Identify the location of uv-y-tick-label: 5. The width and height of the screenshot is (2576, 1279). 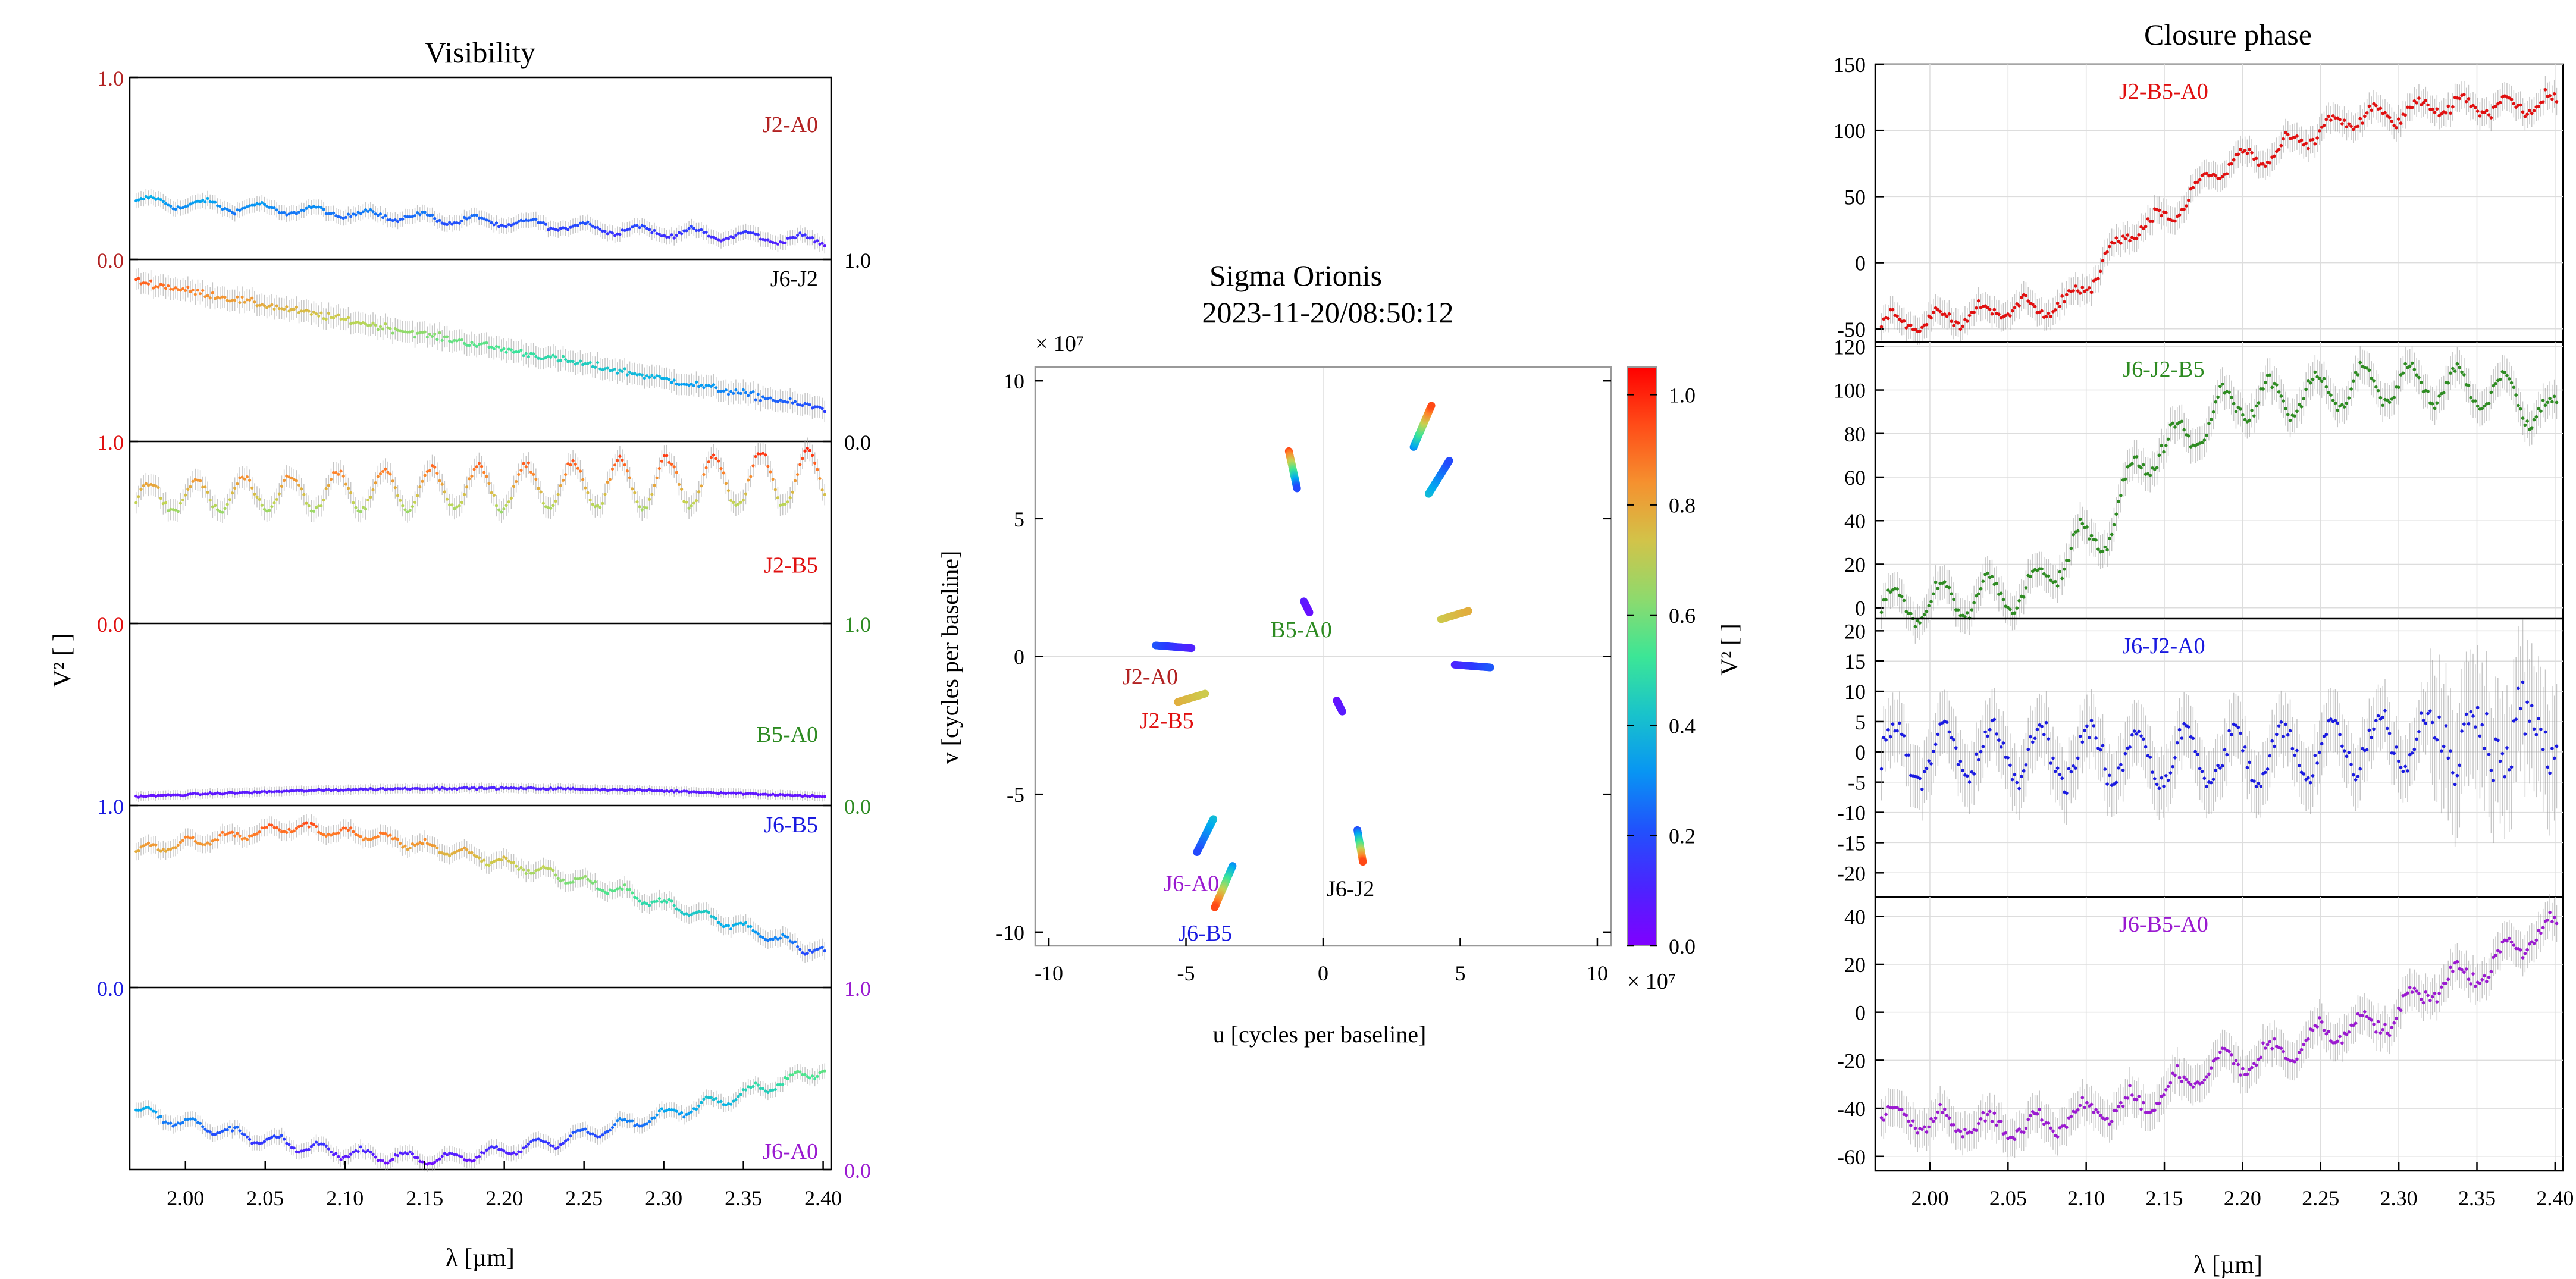
(1019, 519).